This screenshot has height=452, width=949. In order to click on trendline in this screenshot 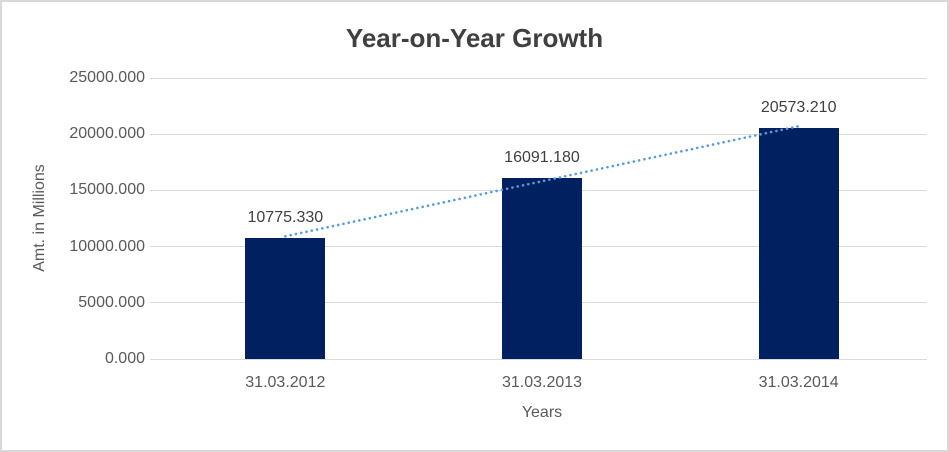, I will do `click(542, 181)`.